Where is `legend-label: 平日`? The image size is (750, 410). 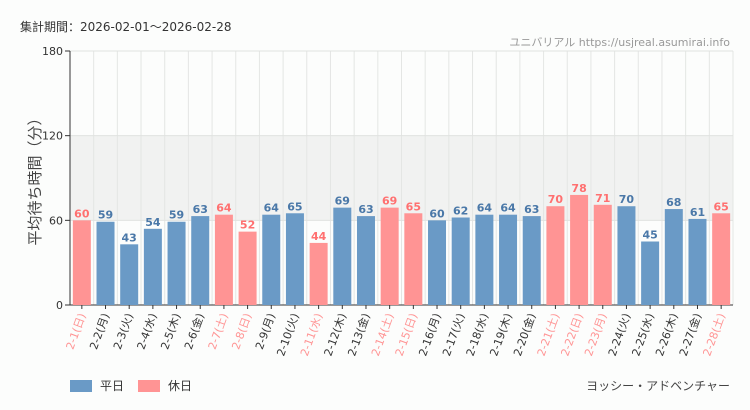 legend-label: 平日 is located at coordinates (112, 386).